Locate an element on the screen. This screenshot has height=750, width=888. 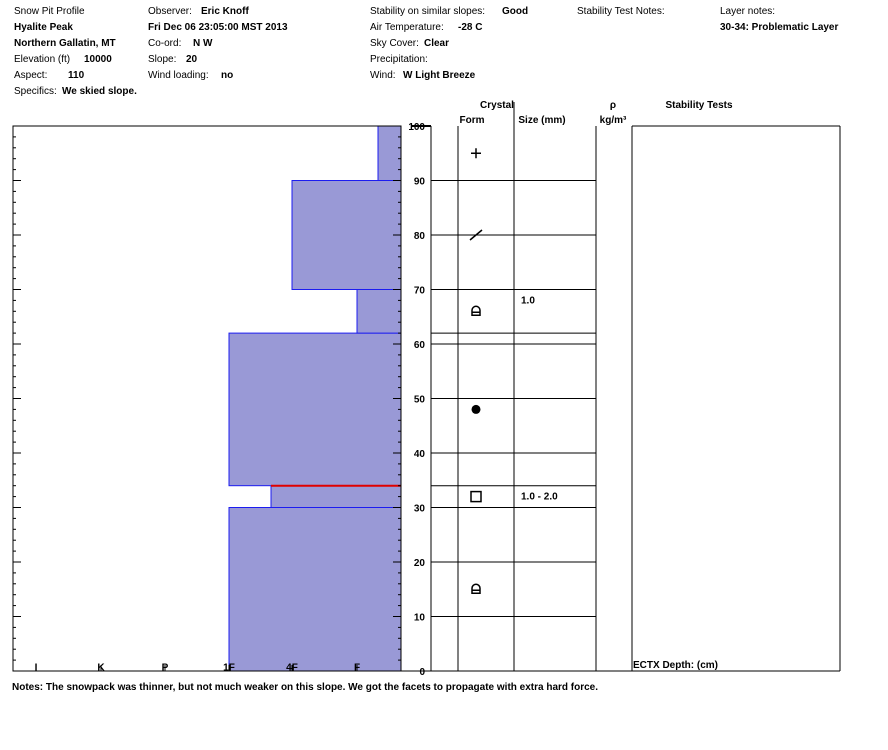
square-shape is located at coordinates (476, 496).